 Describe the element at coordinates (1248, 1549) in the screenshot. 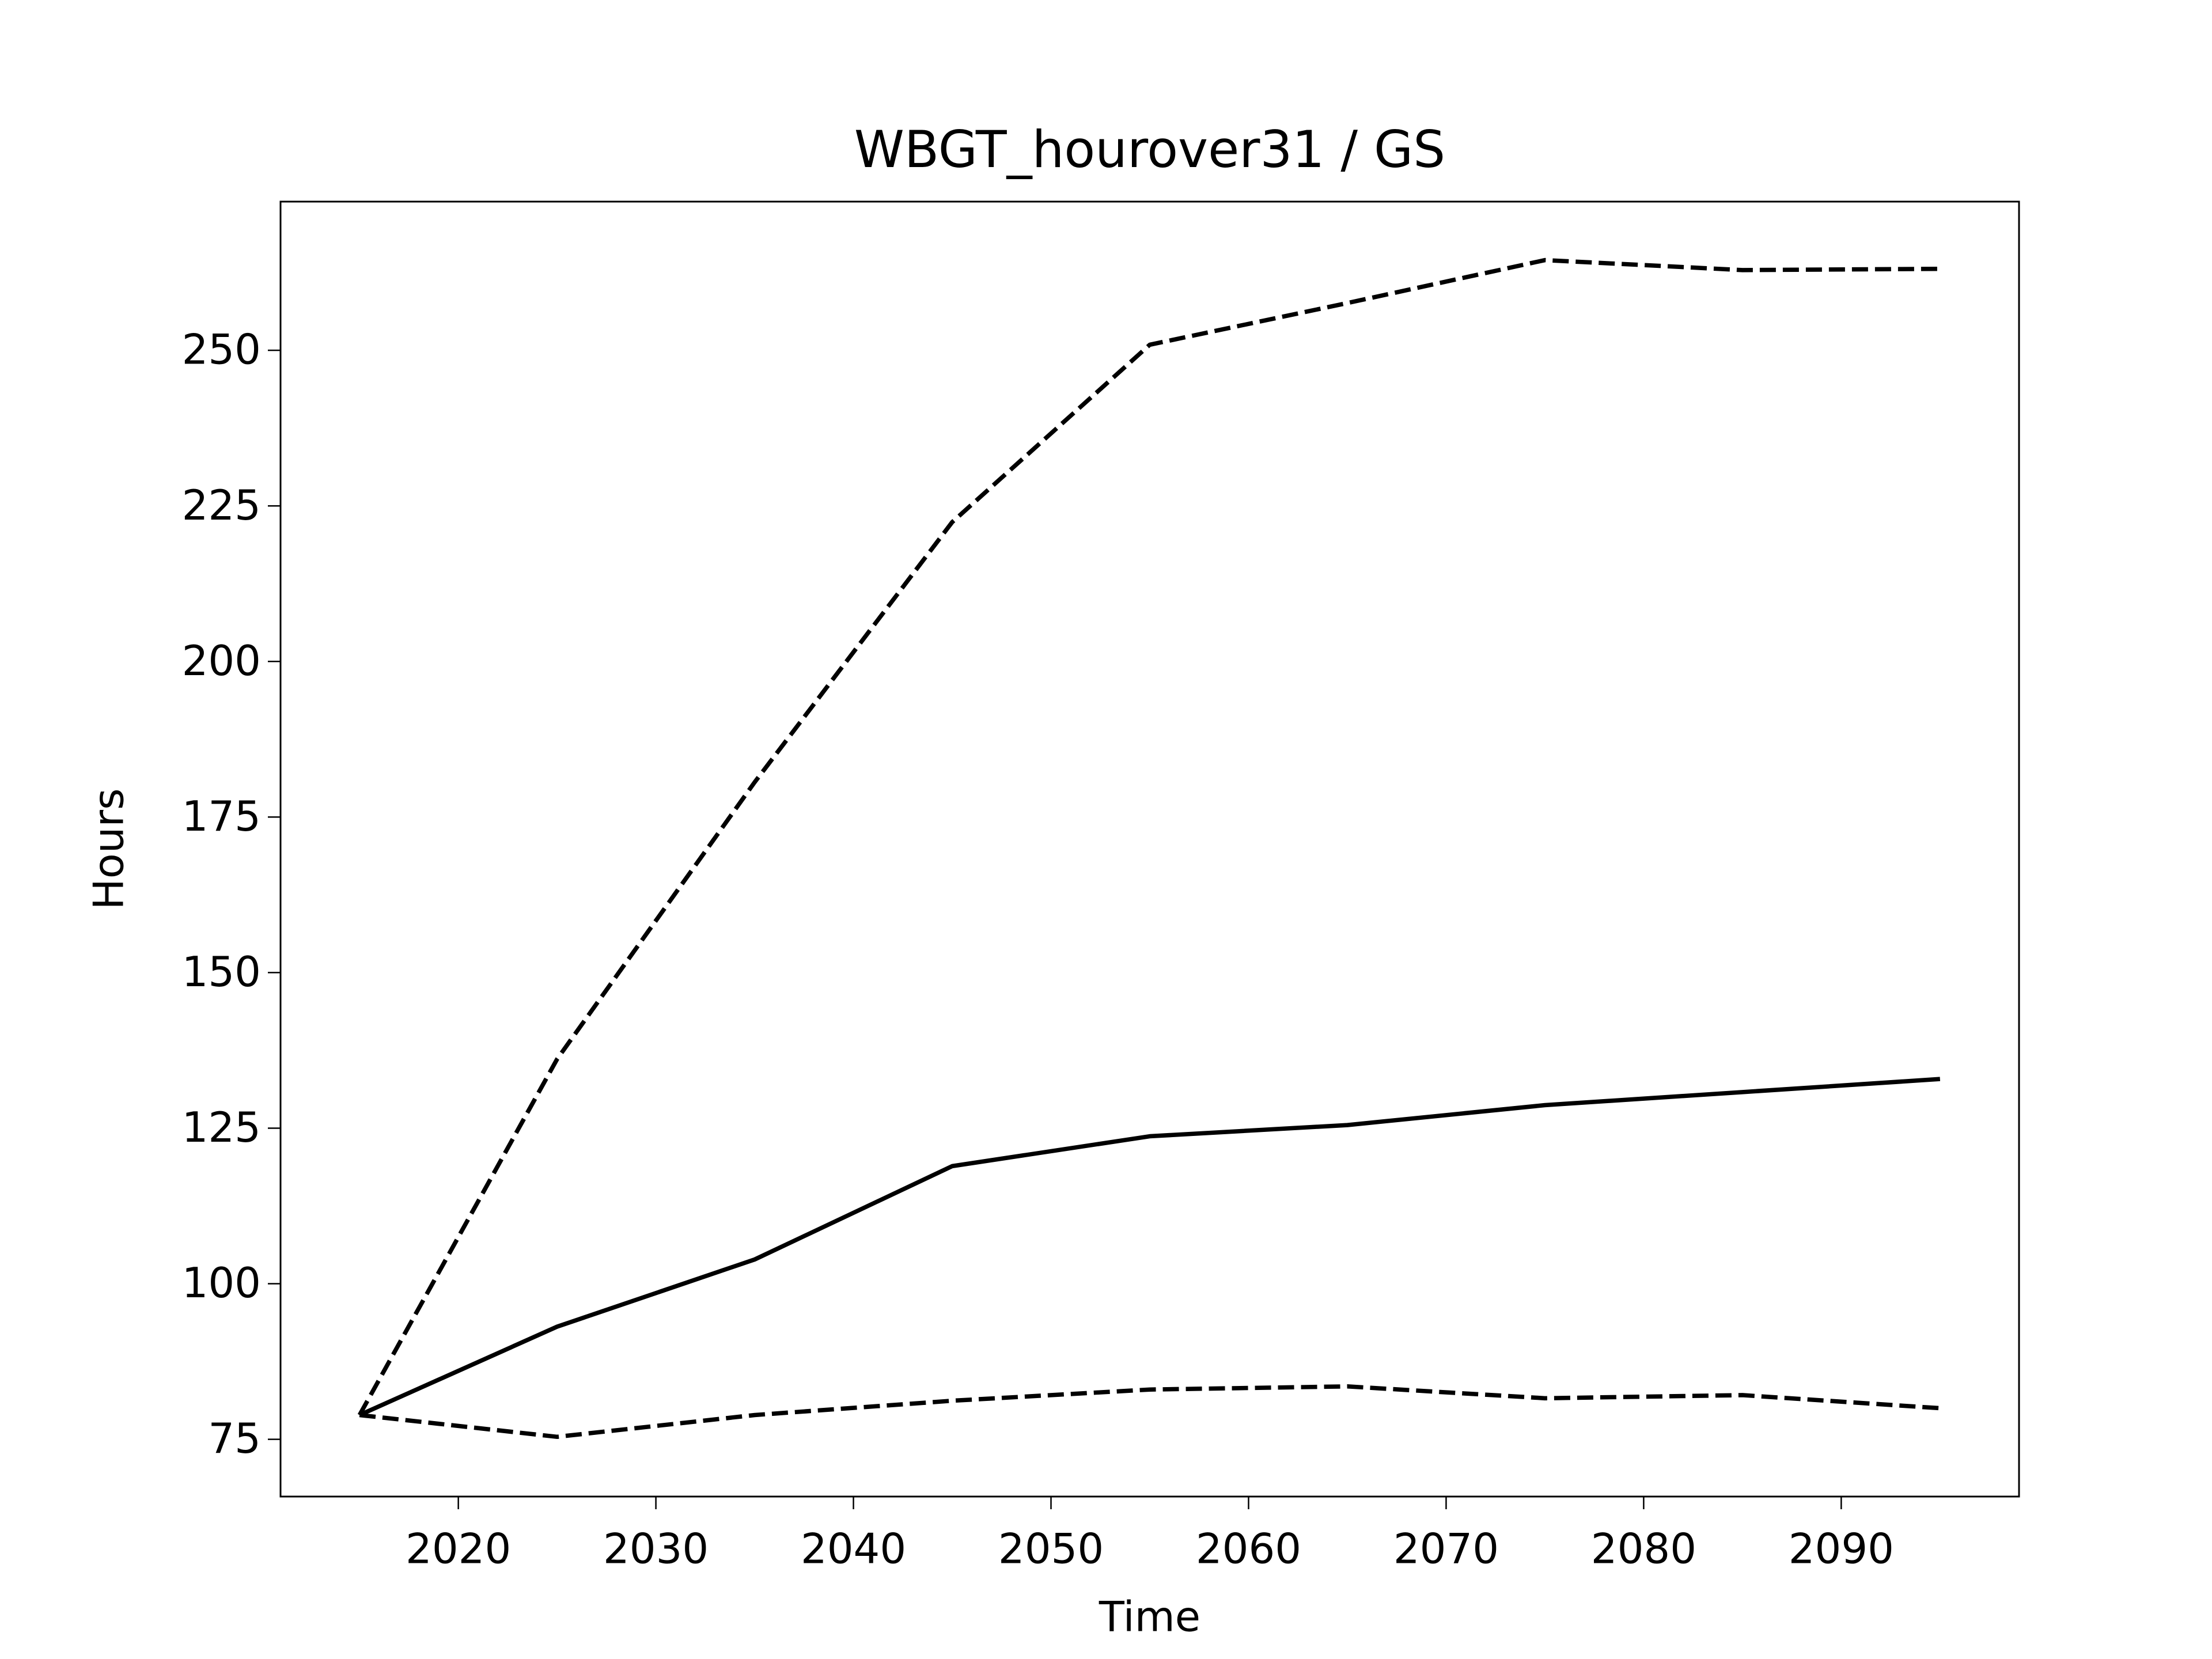

I see `x-tick-label: 2060` at that location.